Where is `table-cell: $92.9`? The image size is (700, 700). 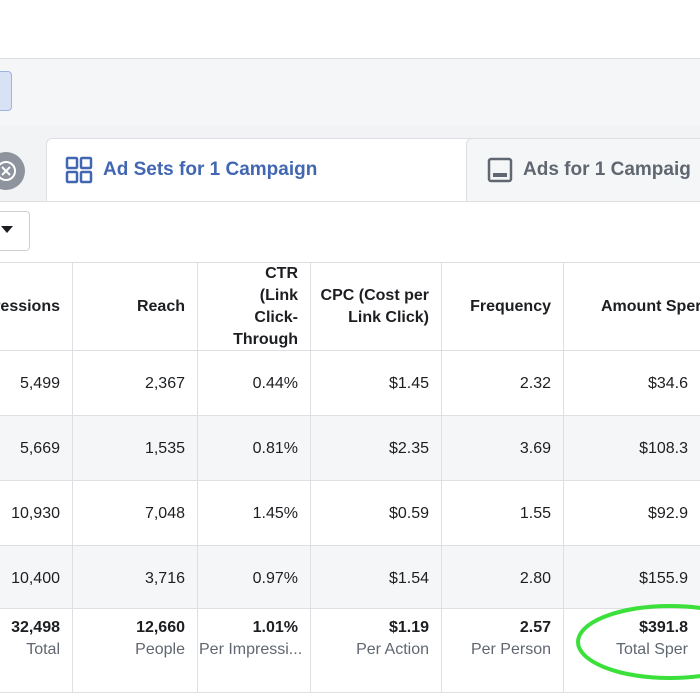
table-cell: $92.9 is located at coordinates (667, 513).